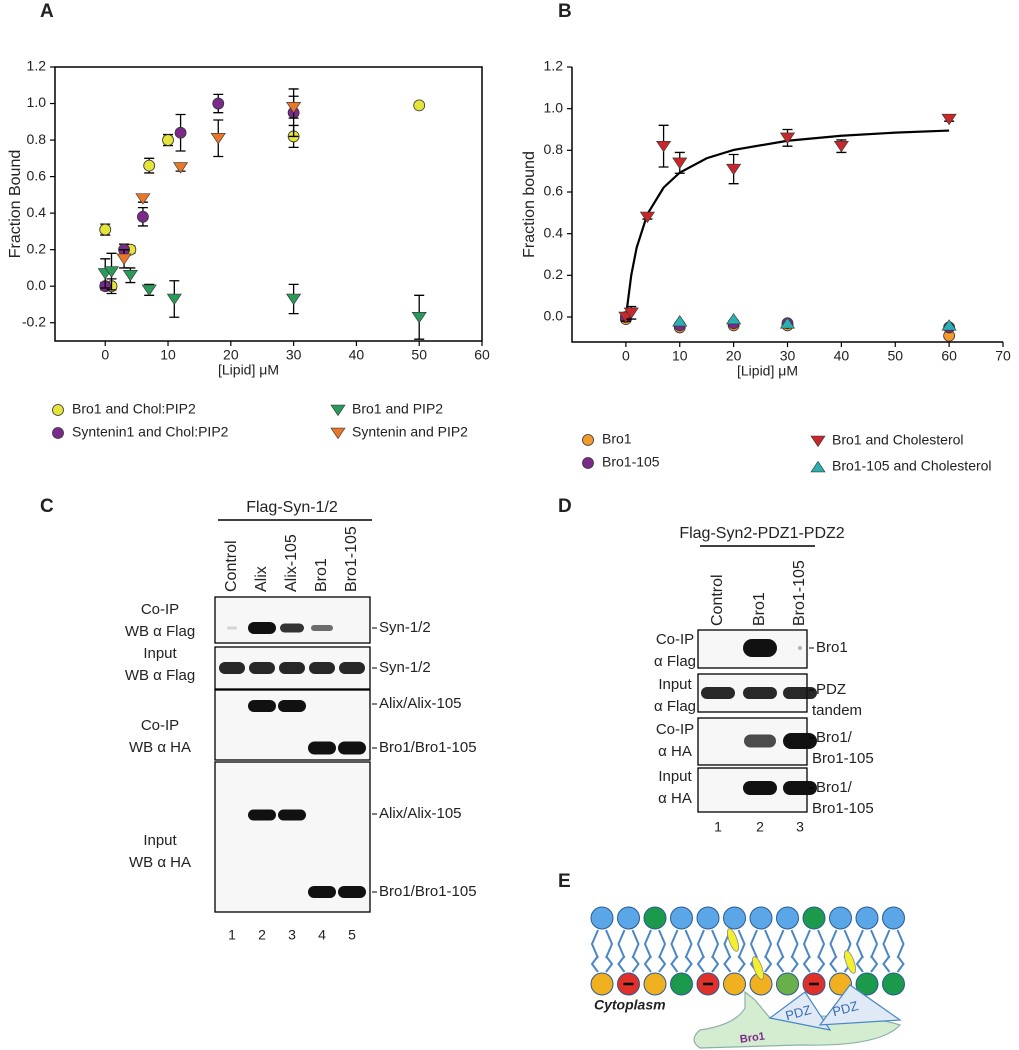  Describe the element at coordinates (291, 563) in the screenshot. I see `lane-label: Alix-105` at that location.